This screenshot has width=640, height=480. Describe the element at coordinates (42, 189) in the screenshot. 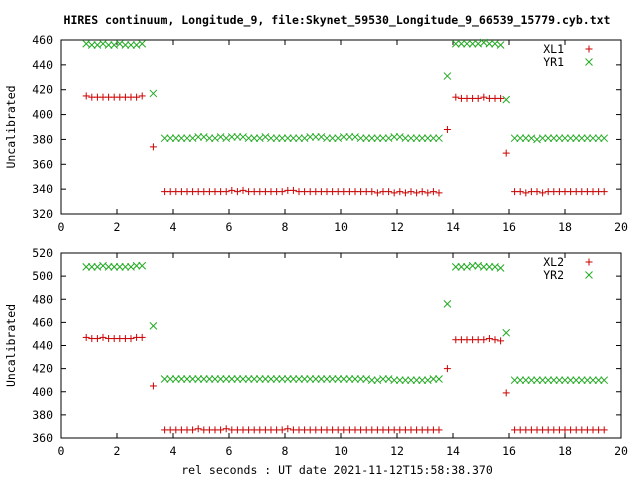

I see `y-tick-label: 340` at that location.